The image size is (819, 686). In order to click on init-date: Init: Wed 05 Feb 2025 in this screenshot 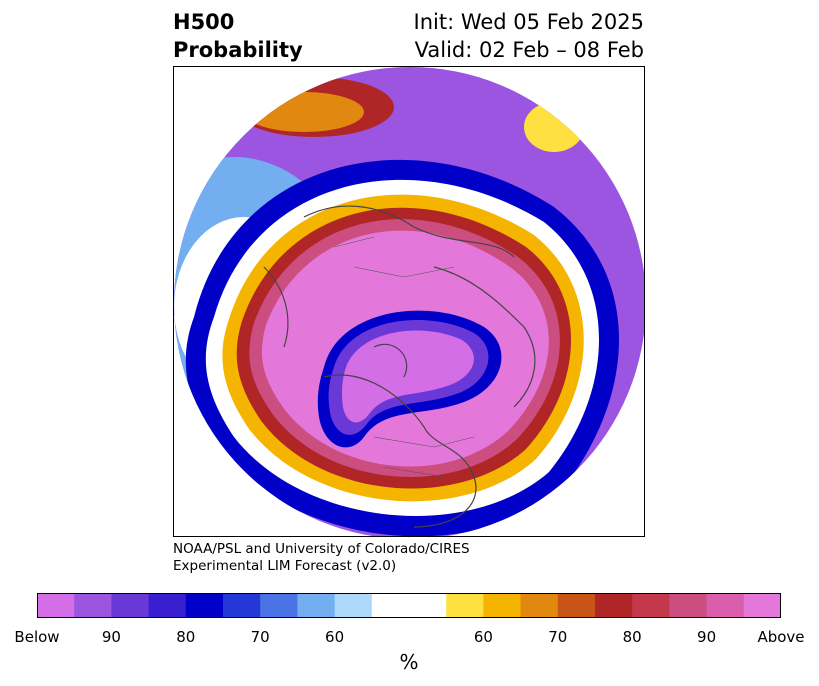, I will do `click(528, 22)`.